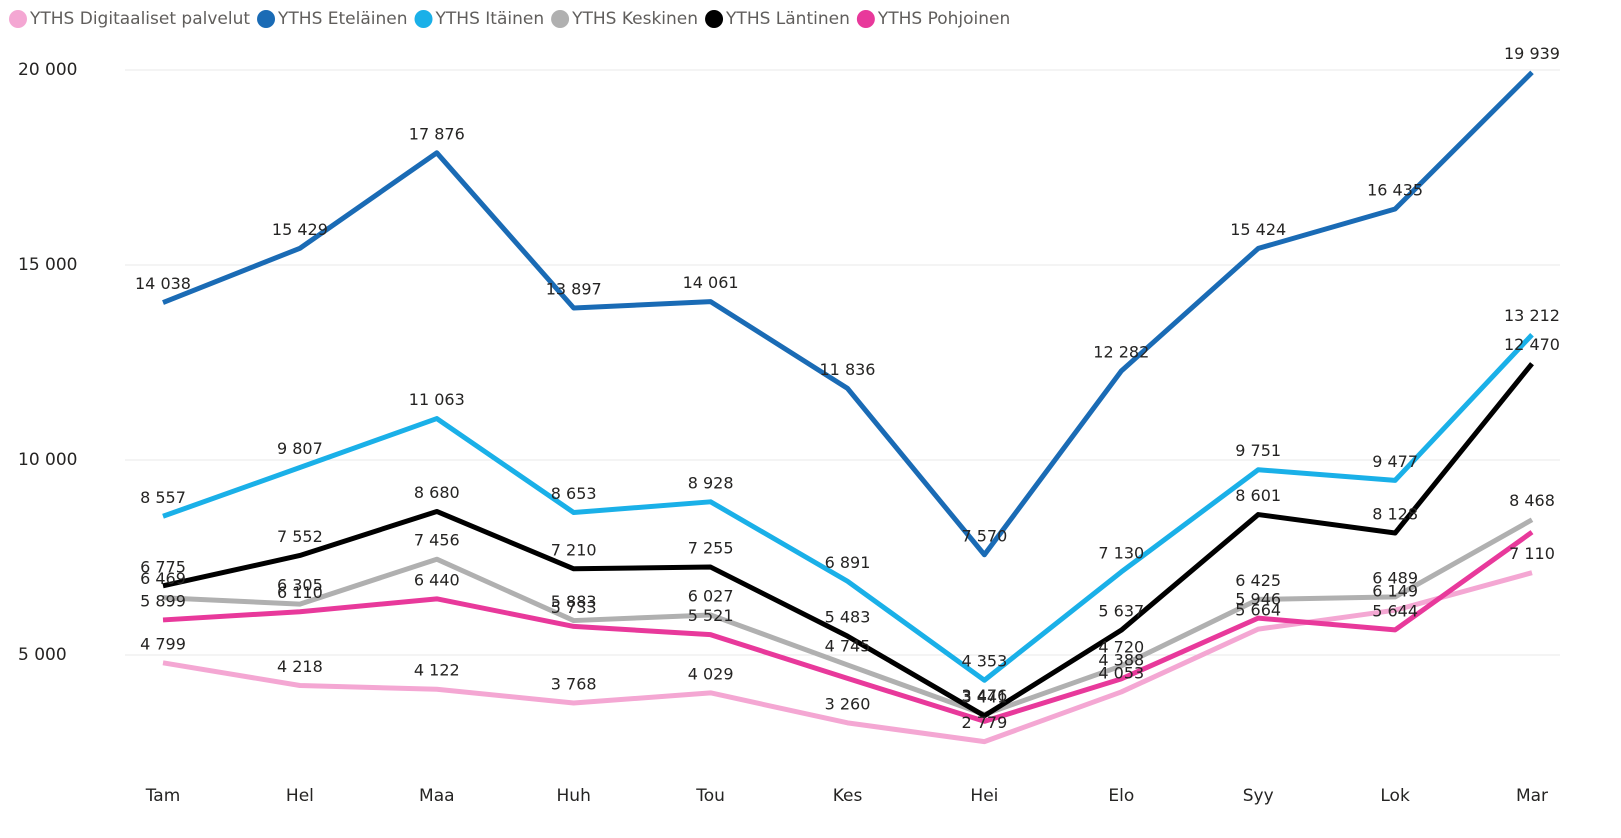  What do you see at coordinates (163, 796) in the screenshot?
I see `x-tick-label: Tam` at bounding box center [163, 796].